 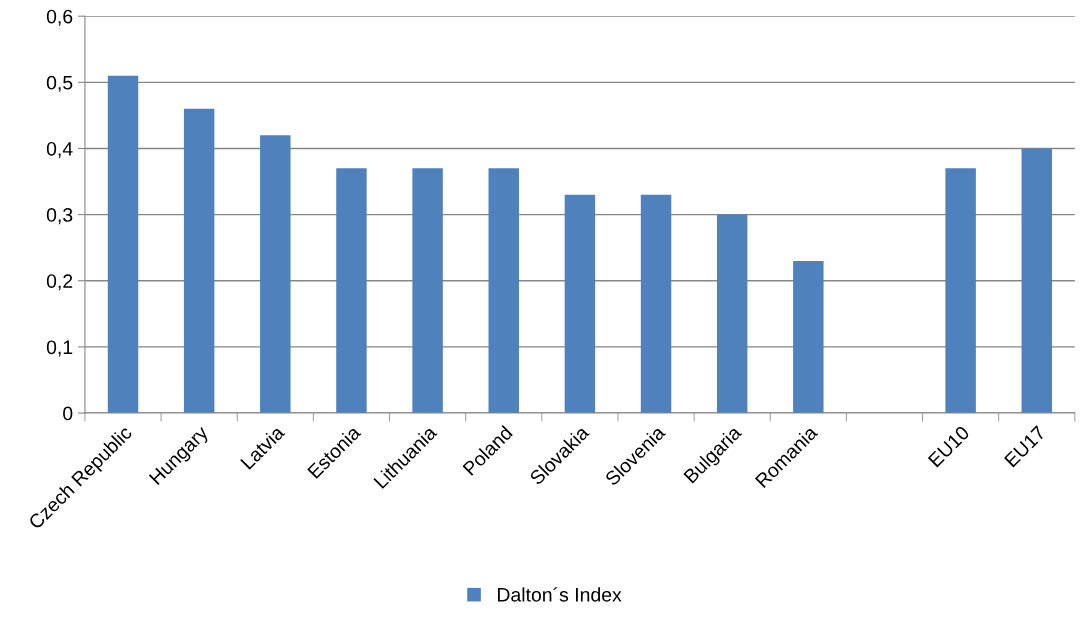 What do you see at coordinates (560, 594) in the screenshot?
I see `legend-label: Dalton´s Index` at bounding box center [560, 594].